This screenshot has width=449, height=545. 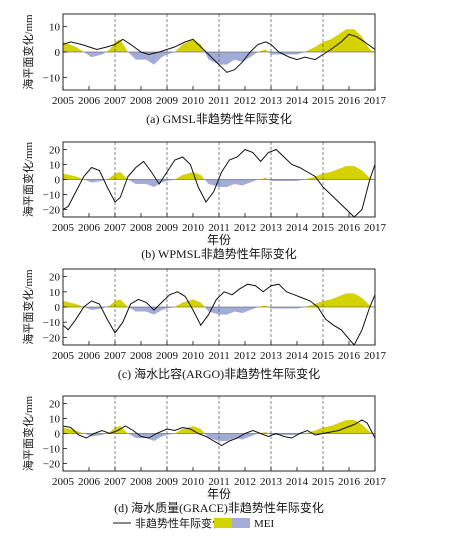 I want to click on panel-caption: (a) GMSL非趋势性年际变化, so click(x=219, y=118).